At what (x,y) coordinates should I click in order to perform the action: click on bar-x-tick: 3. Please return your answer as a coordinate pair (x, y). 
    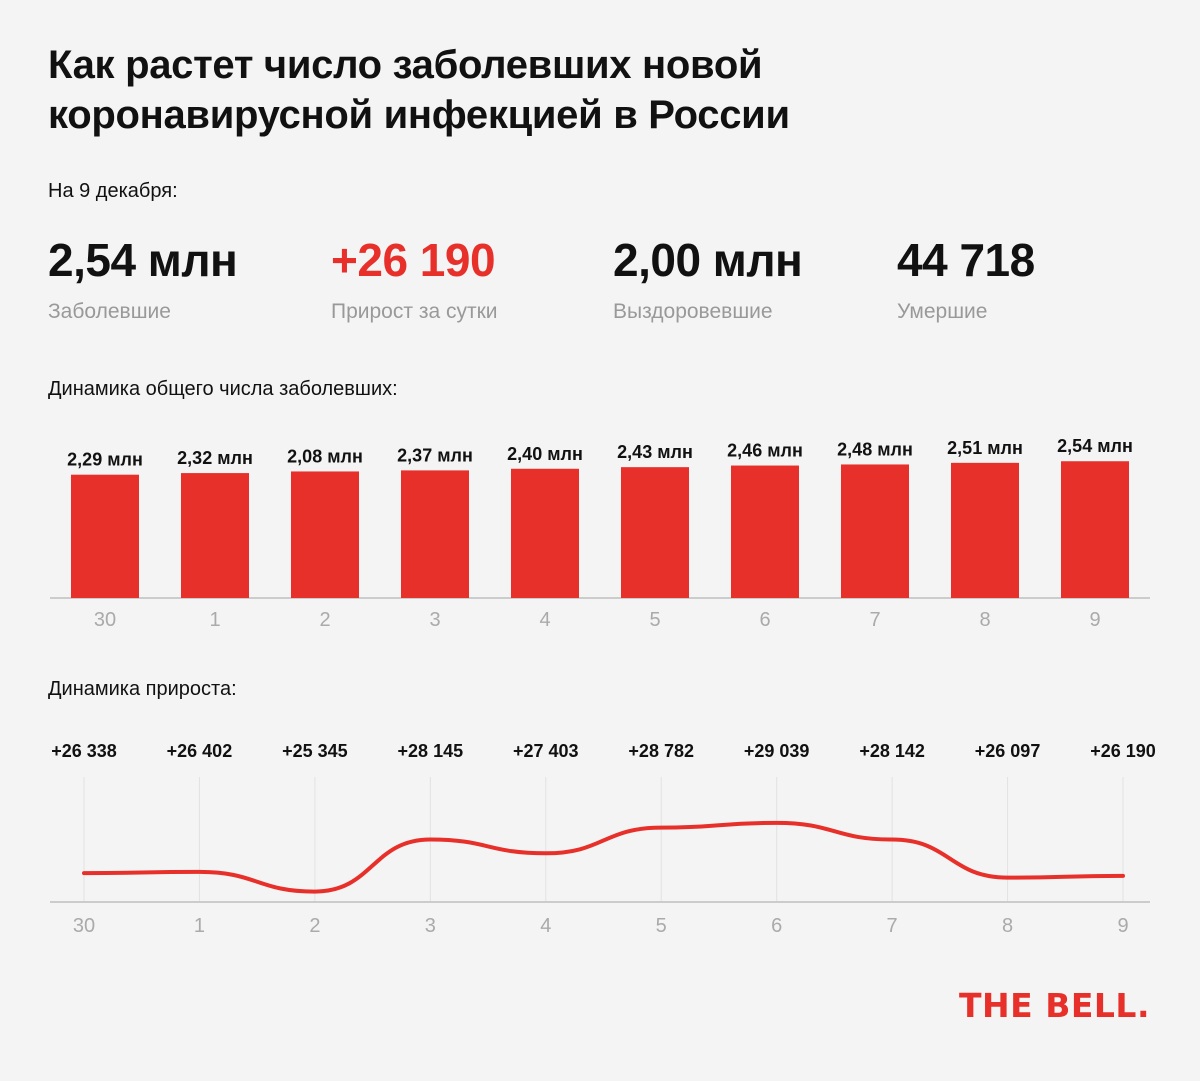
    Looking at the image, I should click on (434, 620).